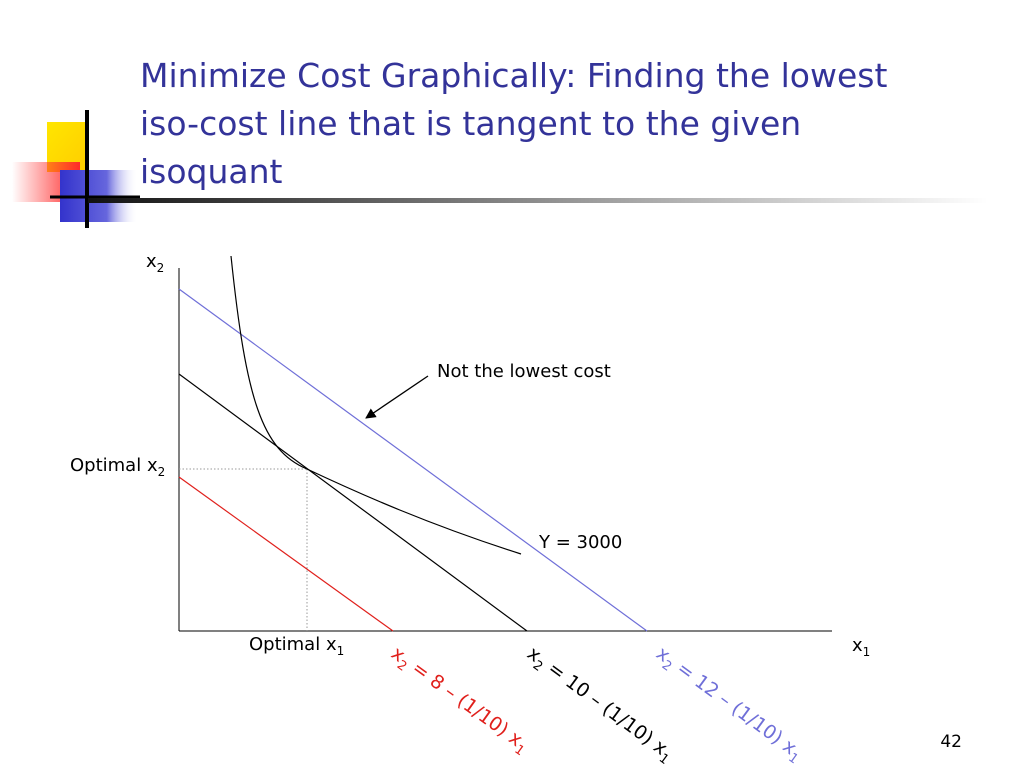 The image size is (1024, 768). I want to click on isoquant-curve, so click(376, 405).